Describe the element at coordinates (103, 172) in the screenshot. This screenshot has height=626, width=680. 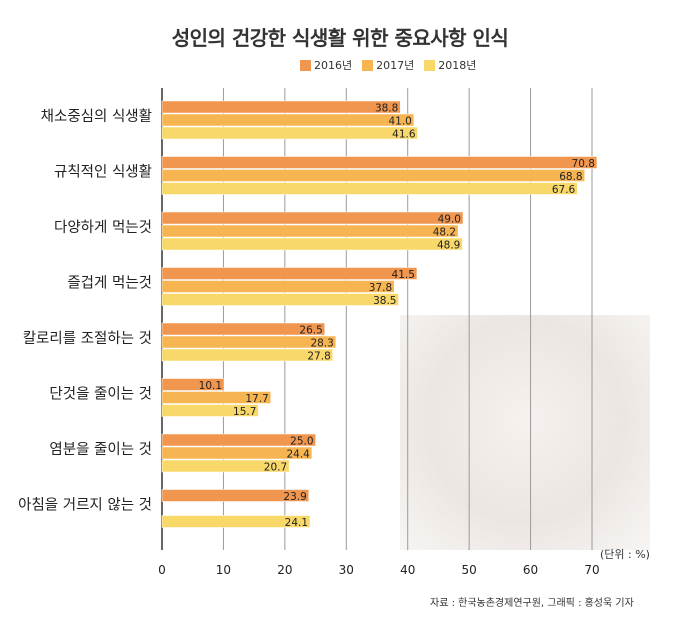
I see `category-label: 규칙적인 식생활` at that location.